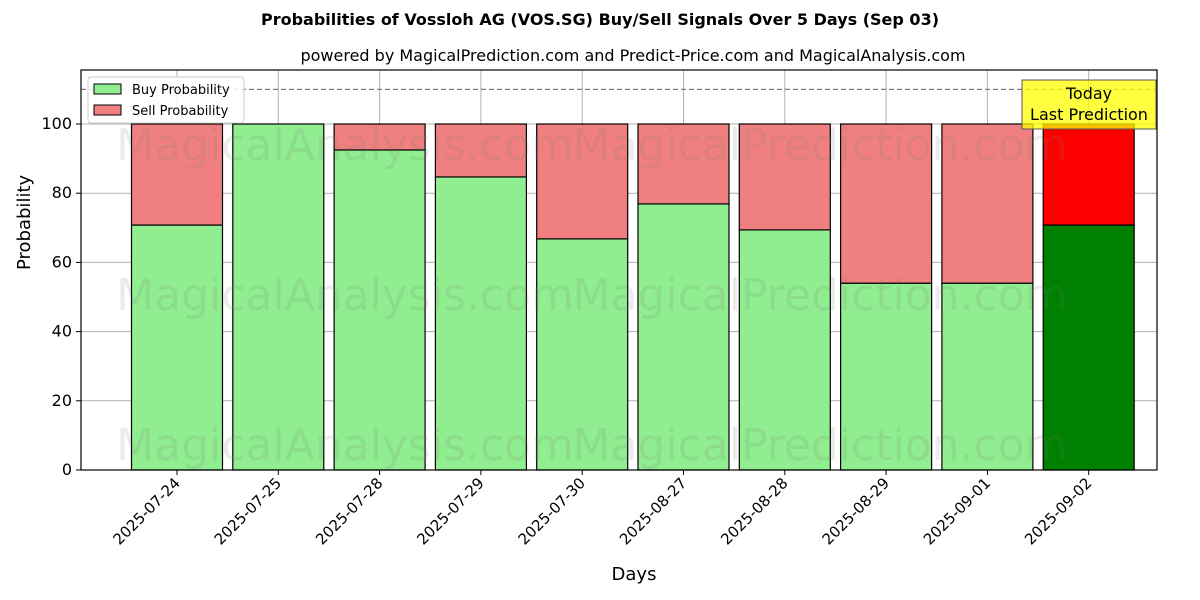 The image size is (1200, 600). What do you see at coordinates (180, 111) in the screenshot?
I see `legend-label: Sell Probability` at bounding box center [180, 111].